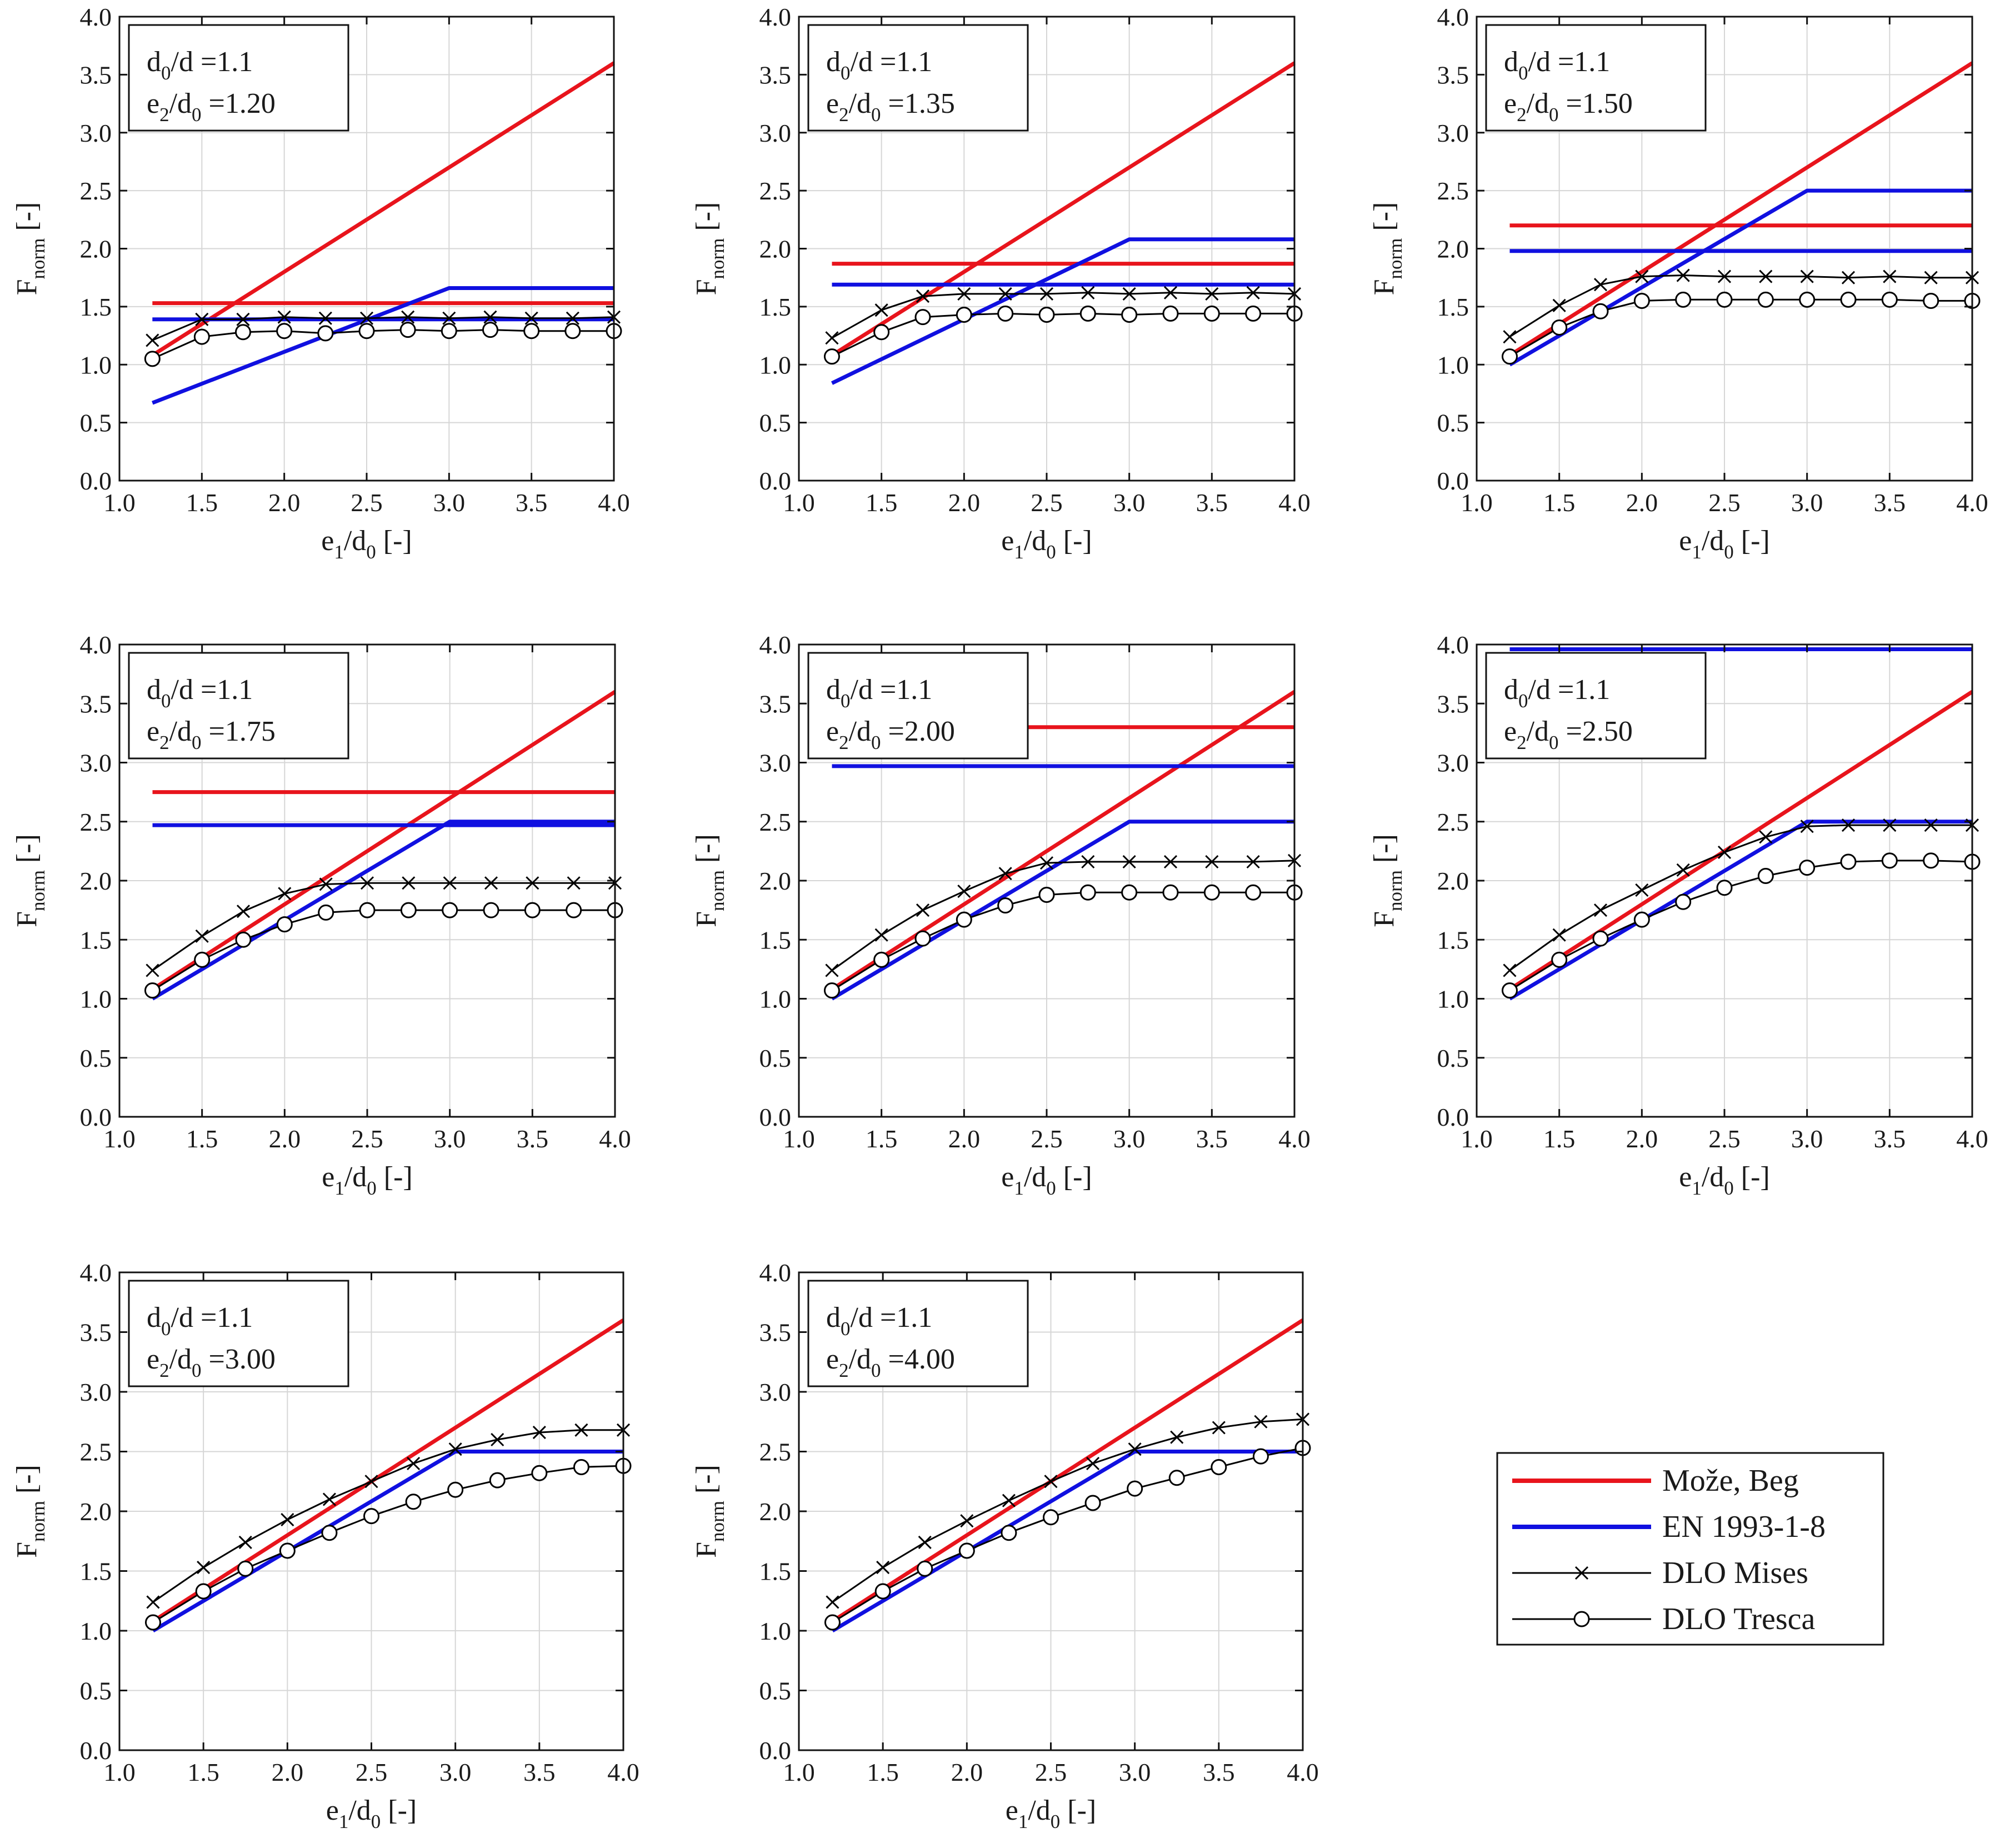 The image size is (2005, 1848). I want to click on y-tick-label: 1.0, so click(776, 999).